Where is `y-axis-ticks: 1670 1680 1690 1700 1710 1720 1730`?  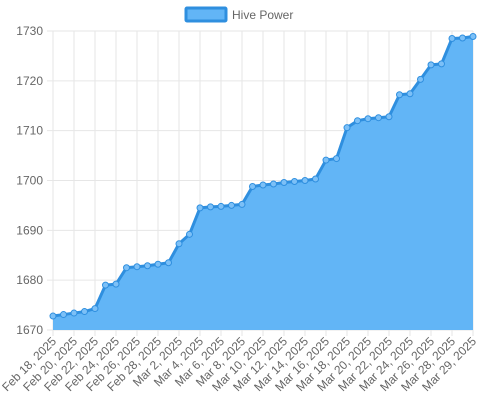
y-axis-ticks: 1670 1680 1690 1700 1710 1720 1730 is located at coordinates (29, 180).